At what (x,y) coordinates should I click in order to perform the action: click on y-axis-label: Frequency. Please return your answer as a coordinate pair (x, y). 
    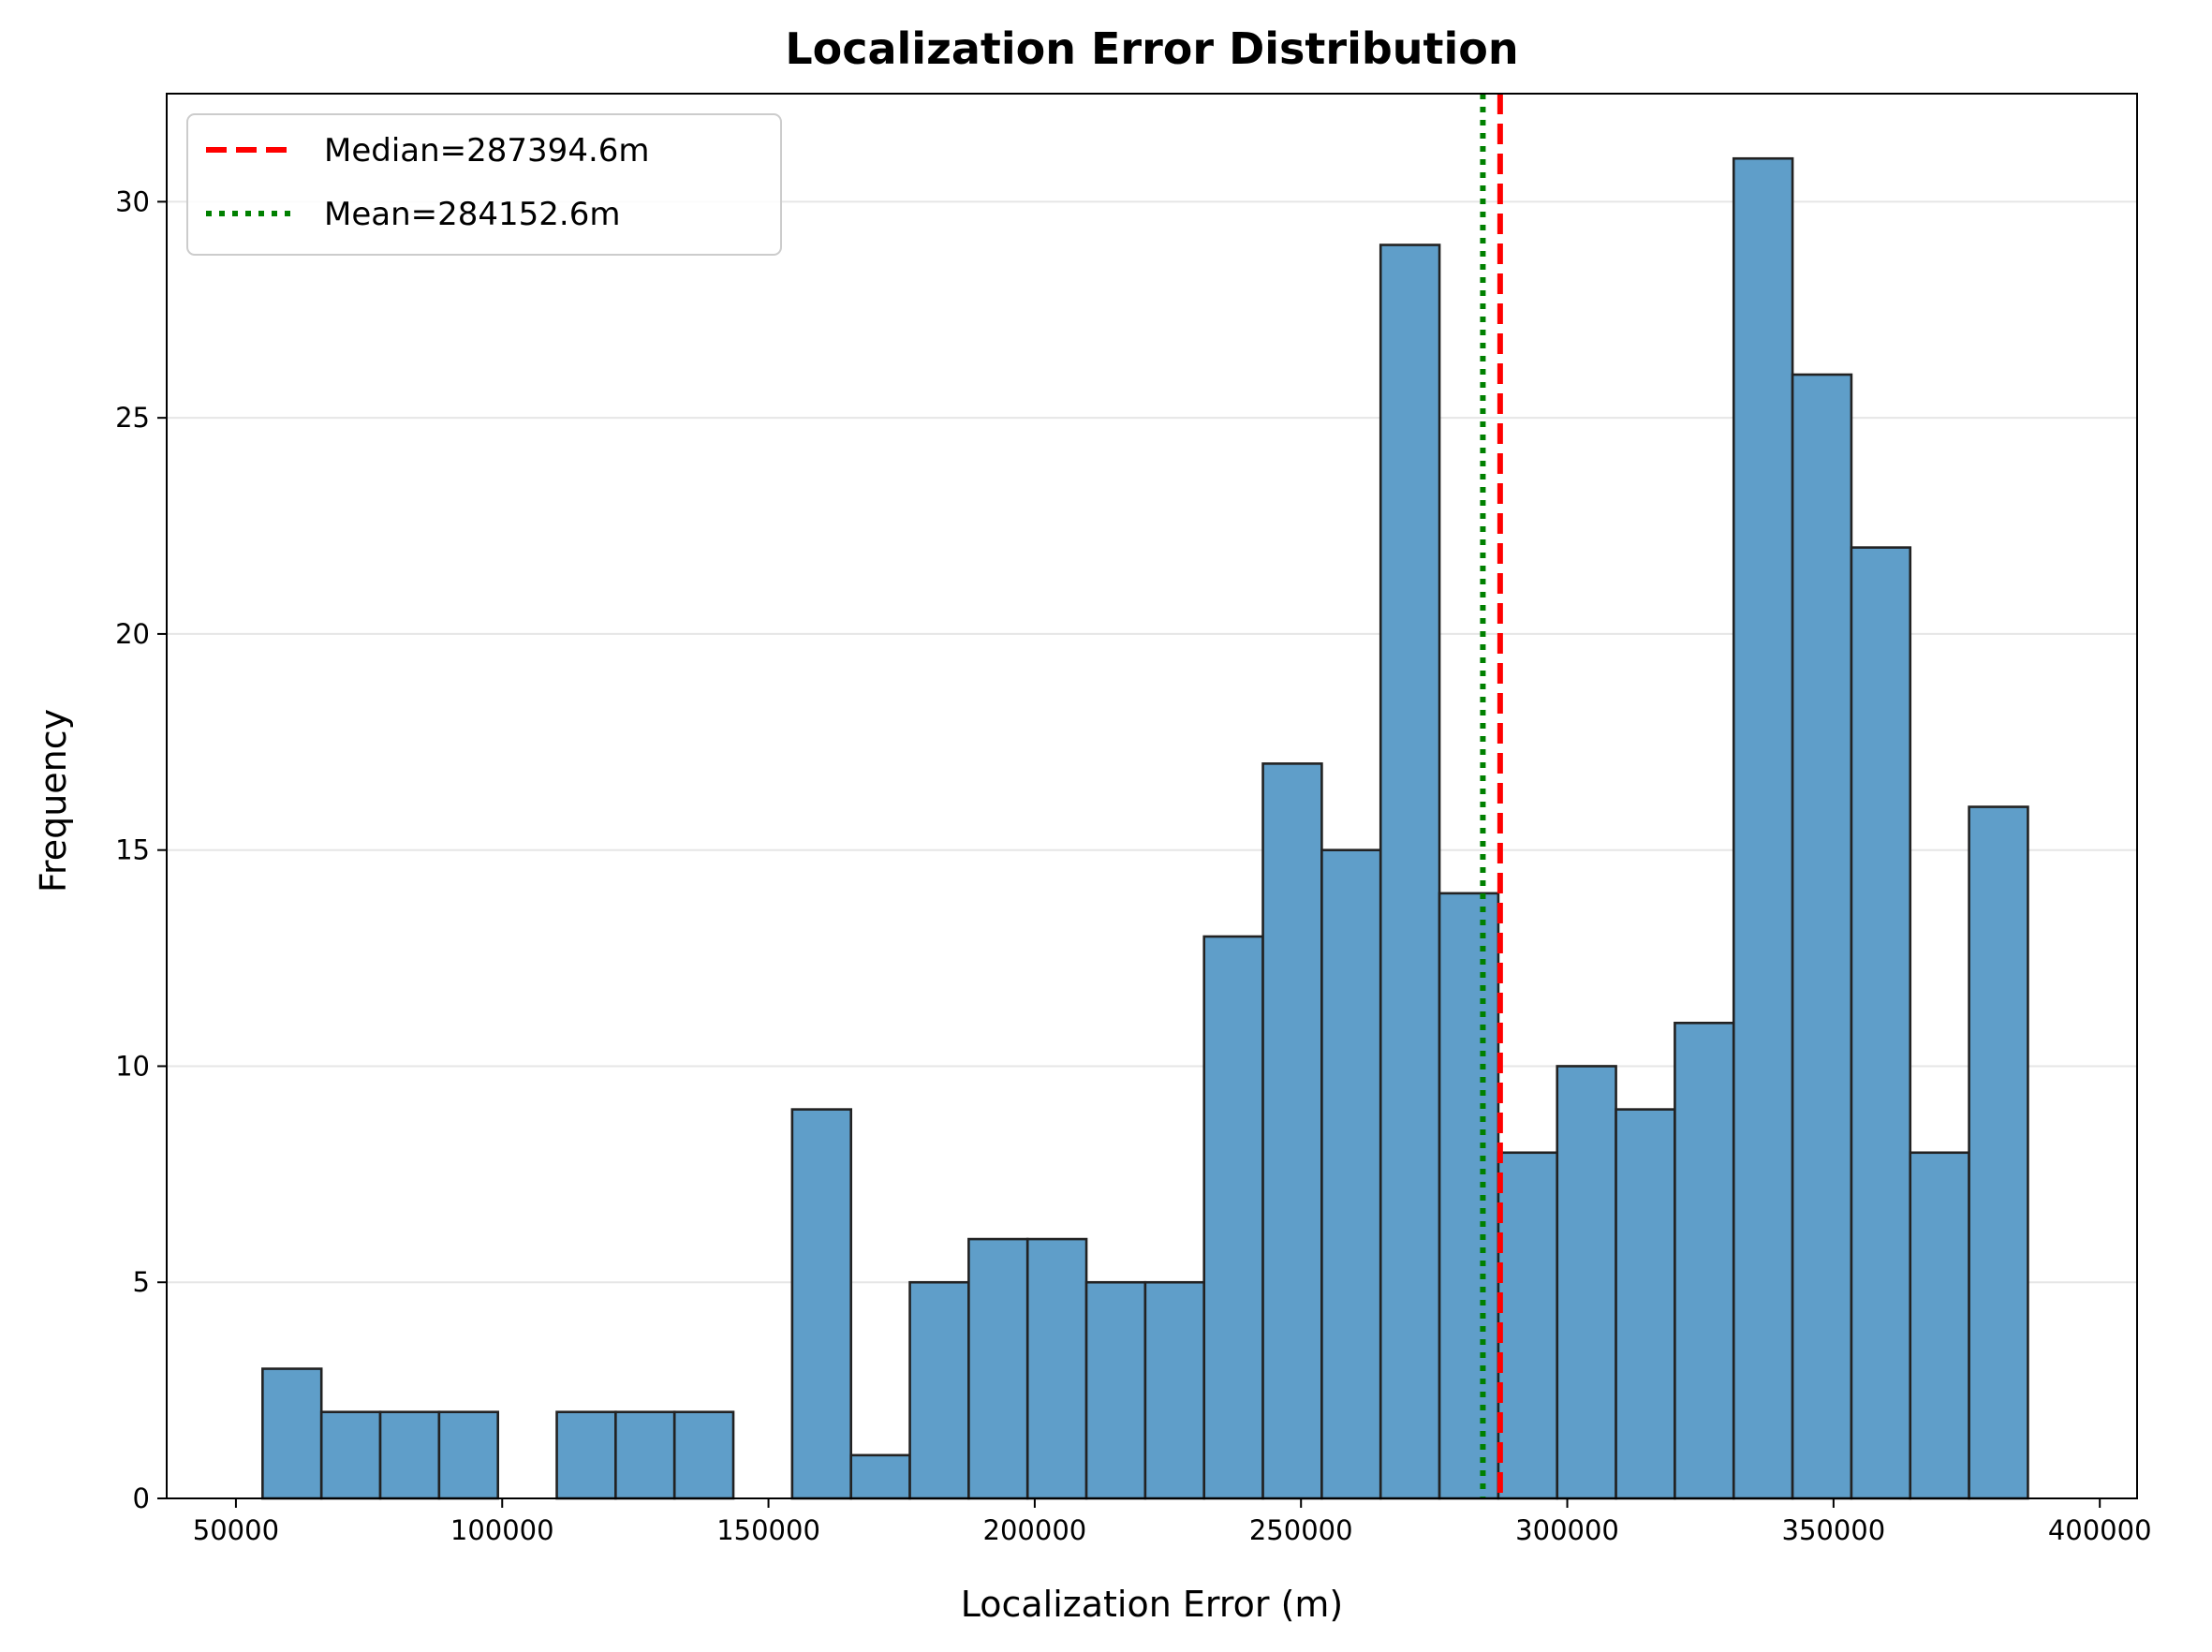
    Looking at the image, I should click on (54, 800).